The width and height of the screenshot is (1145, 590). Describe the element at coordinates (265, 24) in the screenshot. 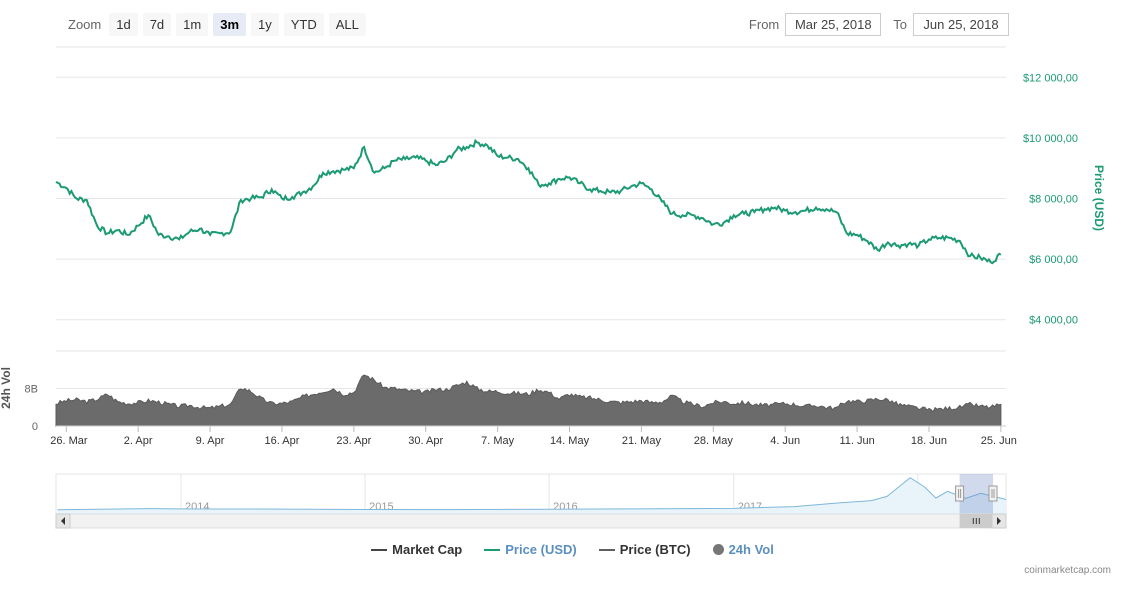

I see `zoom-button-1y: 1y` at that location.